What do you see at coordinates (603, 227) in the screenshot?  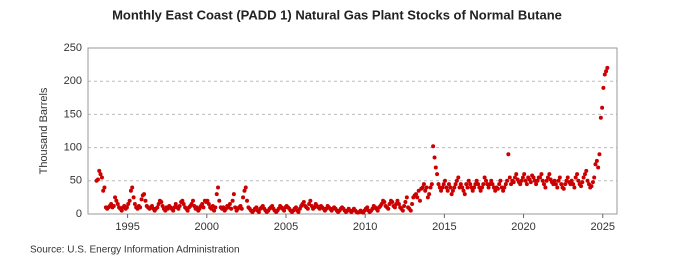 I see `x-tick-label: 2025` at bounding box center [603, 227].